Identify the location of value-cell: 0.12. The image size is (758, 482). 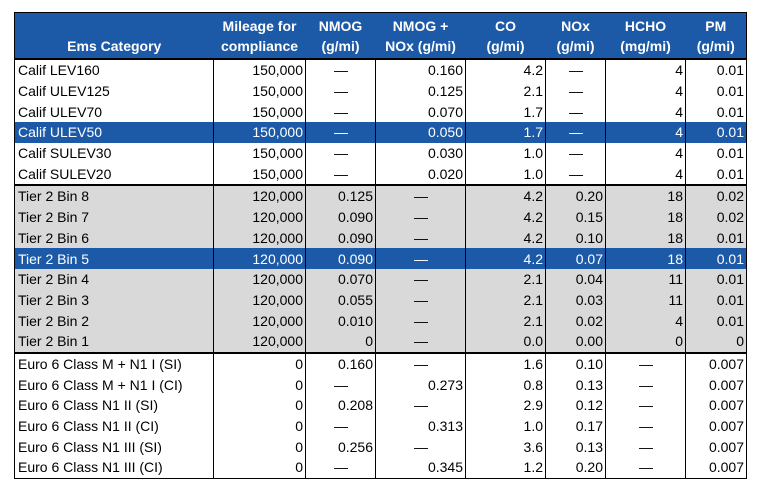
(575, 405).